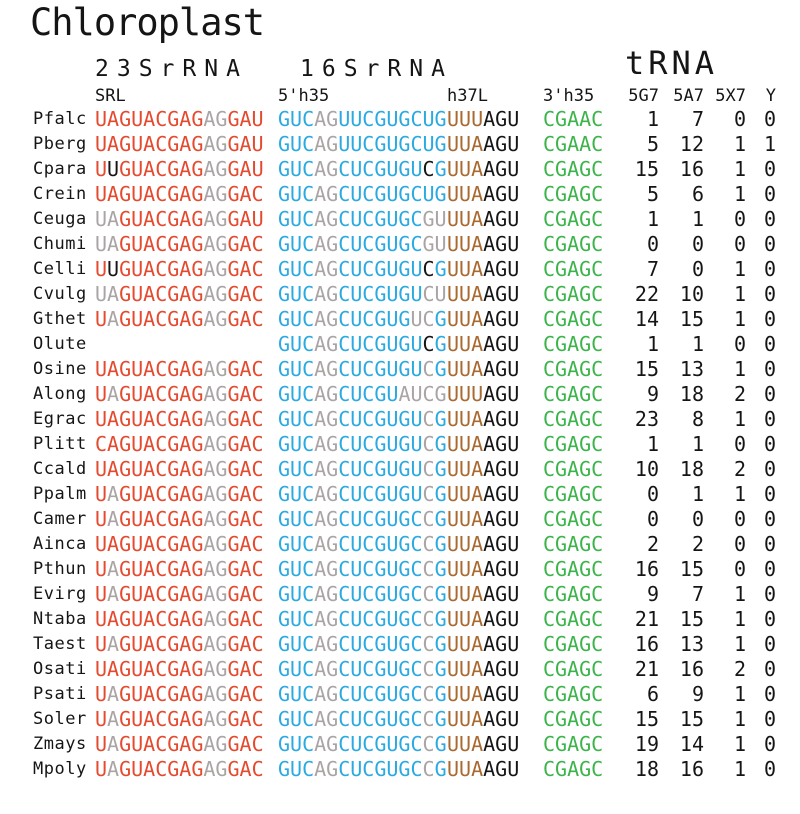  Describe the element at coordinates (368, 394) in the screenshot. I see `sequence-segment-blue: CUCGU` at that location.